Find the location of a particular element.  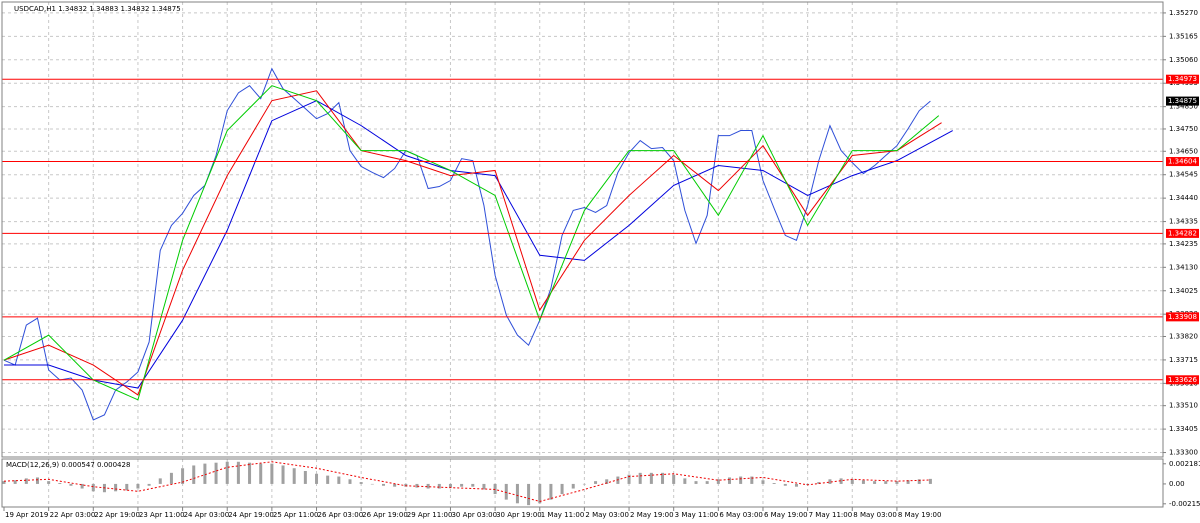

y-tick-label: 1.34850 is located at coordinates (1183, 107).